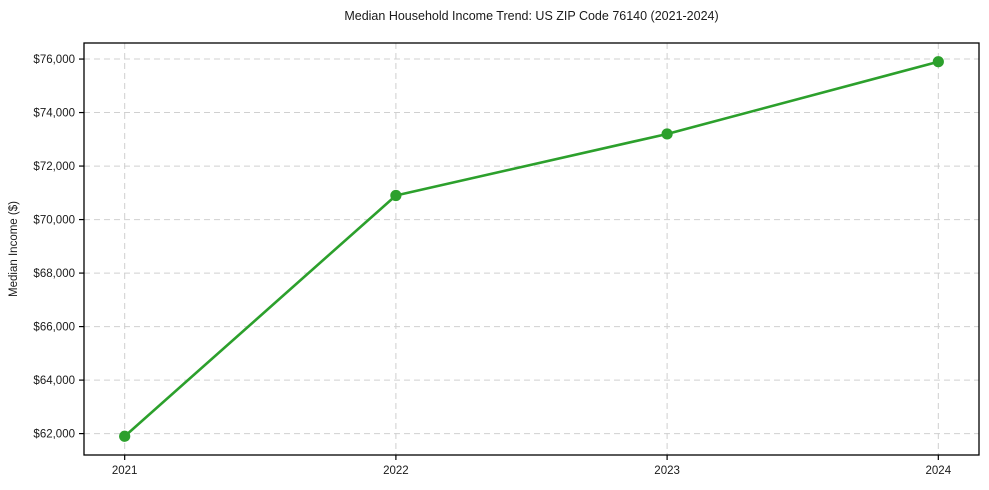 Image resolution: width=989 pixels, height=490 pixels. I want to click on x-tick-label: 2023, so click(667, 471).